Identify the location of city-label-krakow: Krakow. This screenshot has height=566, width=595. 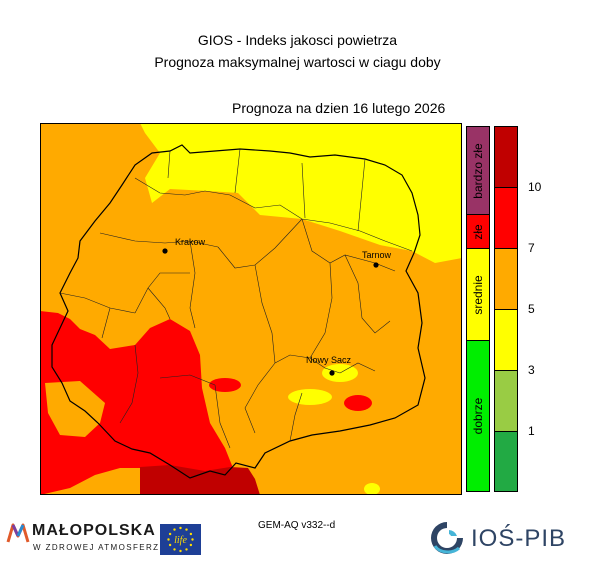
(190, 242).